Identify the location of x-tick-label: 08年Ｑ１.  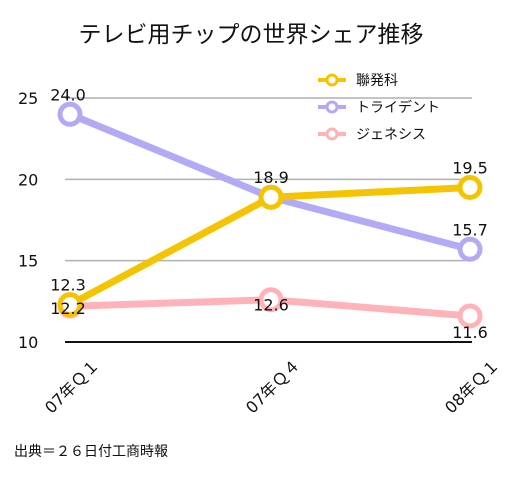
(472, 386).